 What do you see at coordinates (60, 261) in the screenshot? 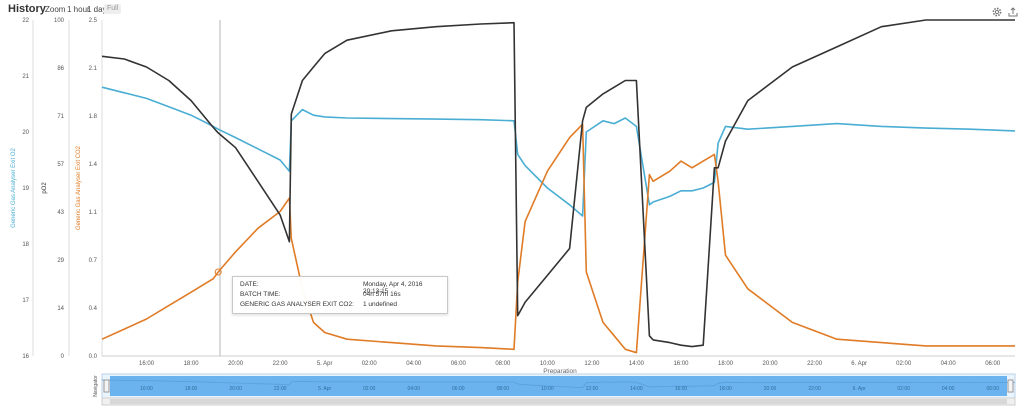
I see `co2-tick-label: 29` at bounding box center [60, 261].